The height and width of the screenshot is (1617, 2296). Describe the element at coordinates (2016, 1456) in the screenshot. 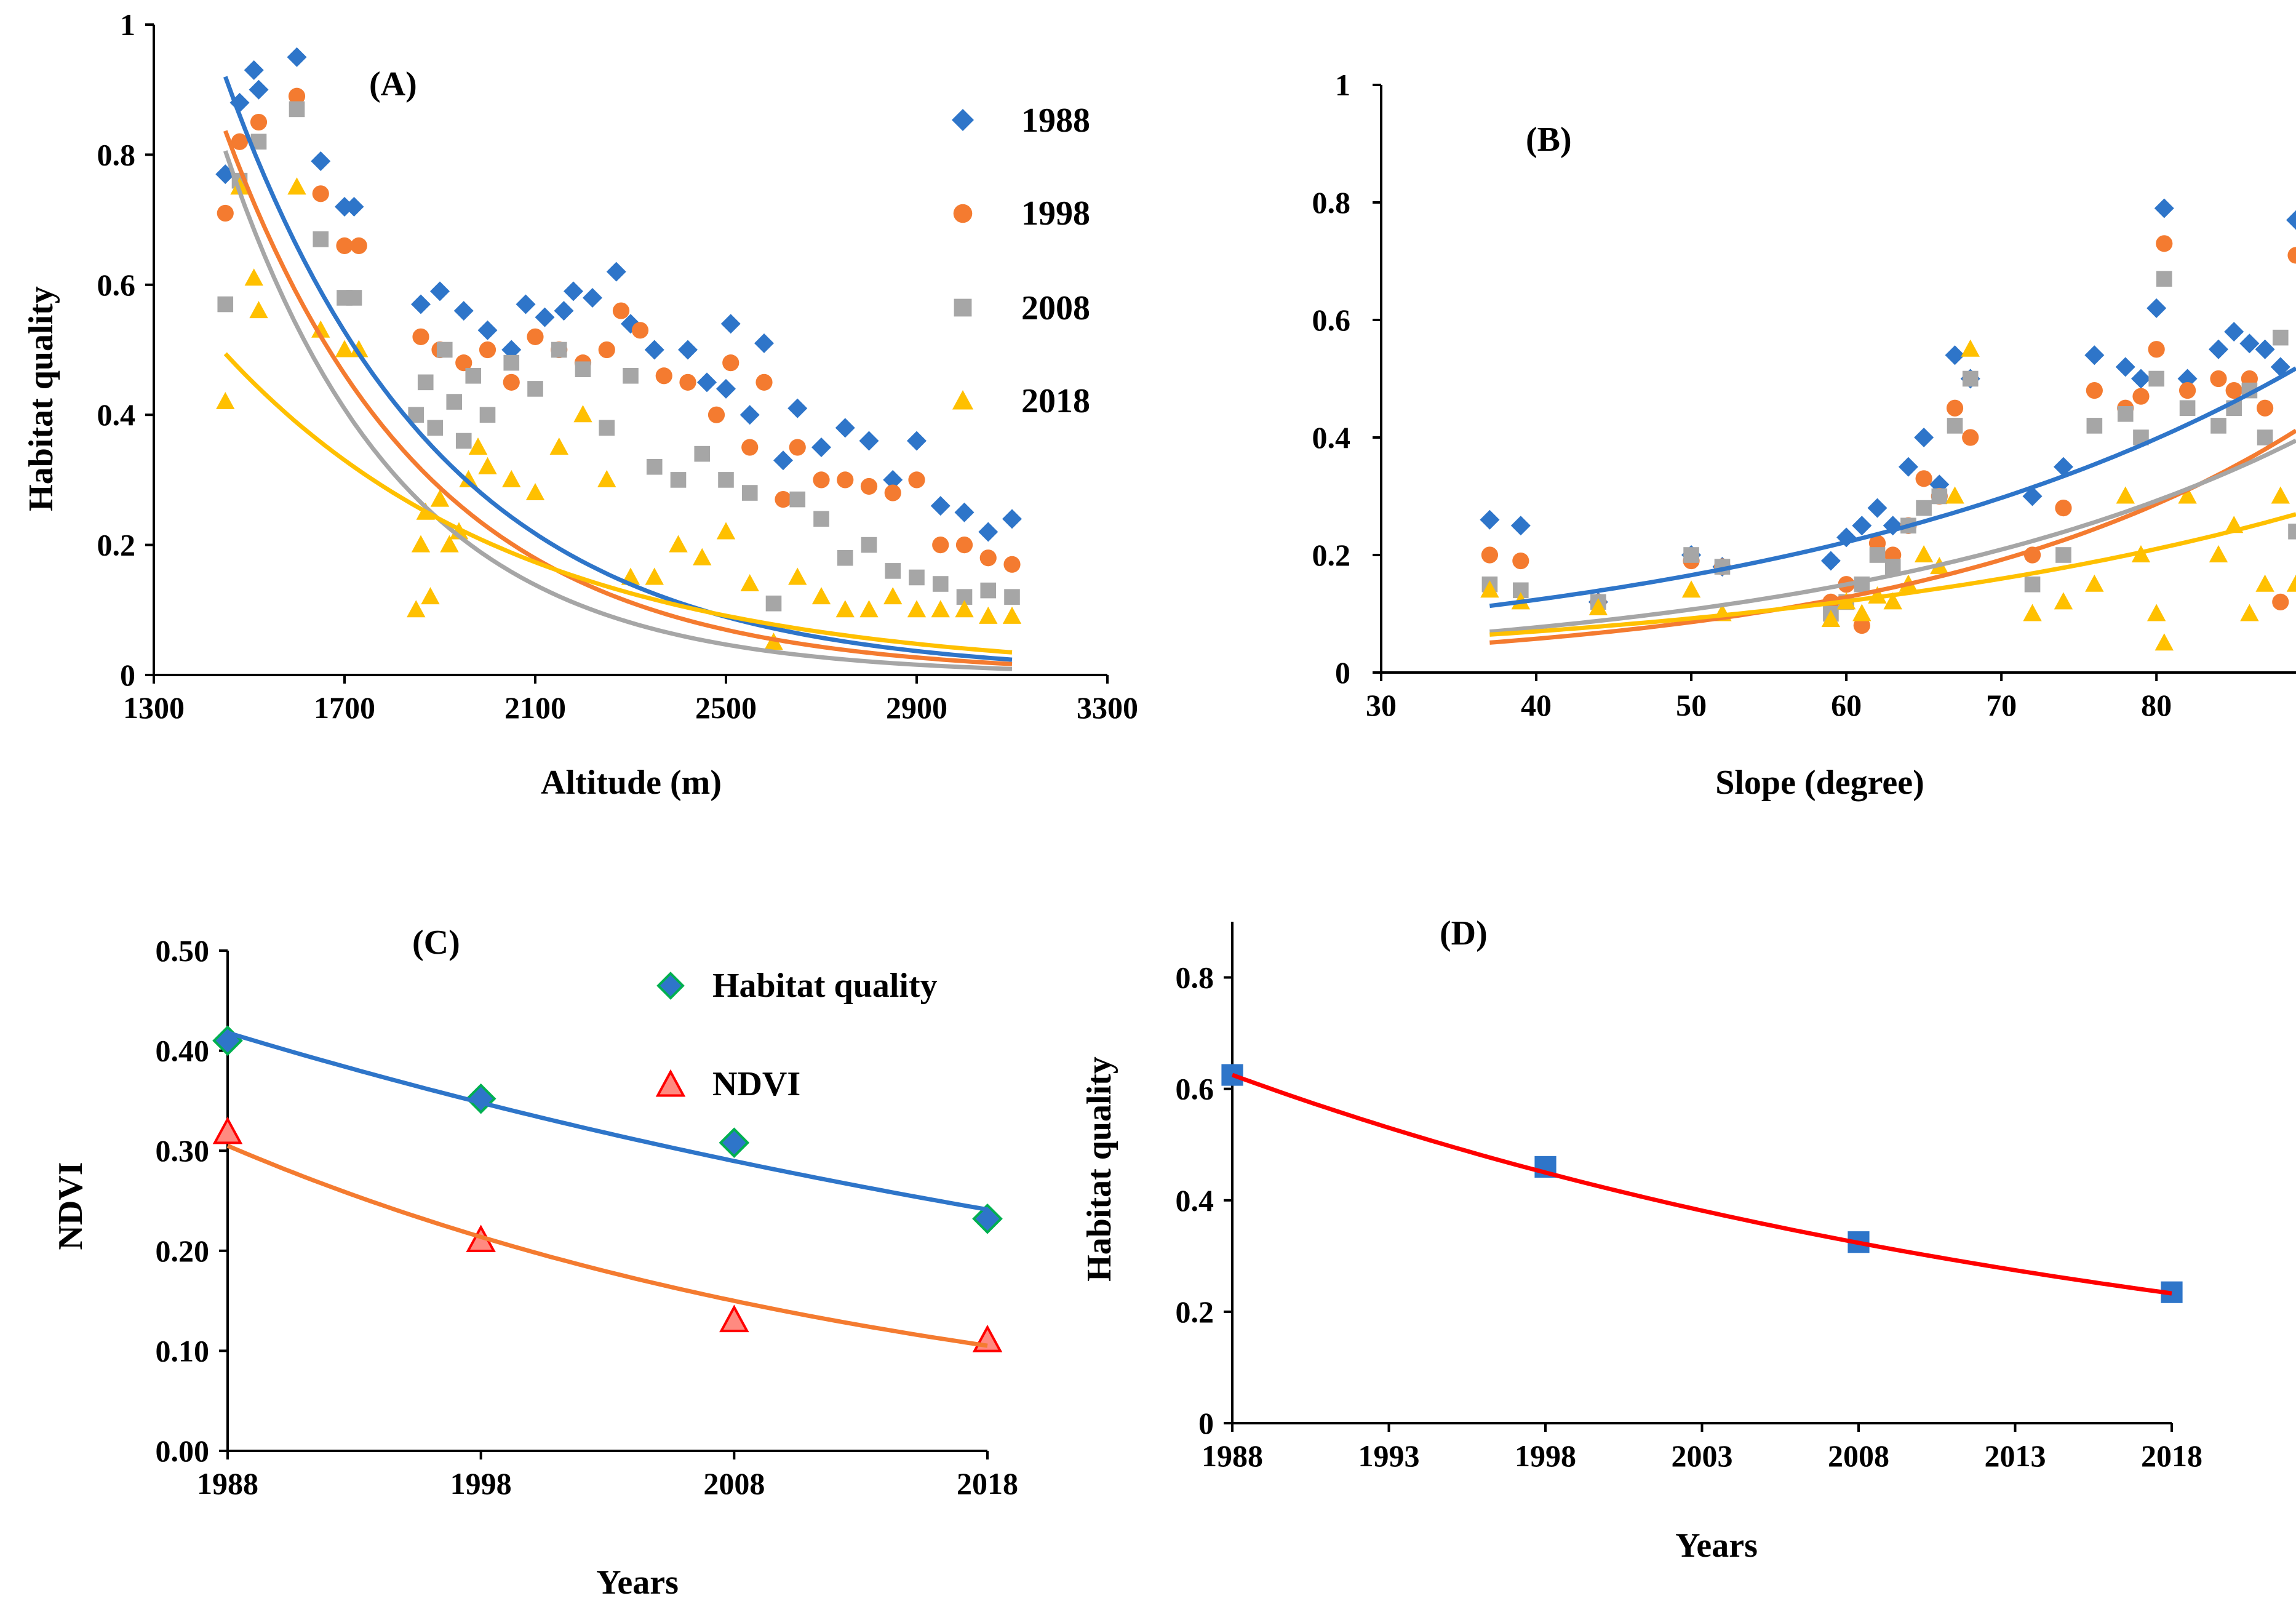

I see `x-tick-label: 2013` at that location.